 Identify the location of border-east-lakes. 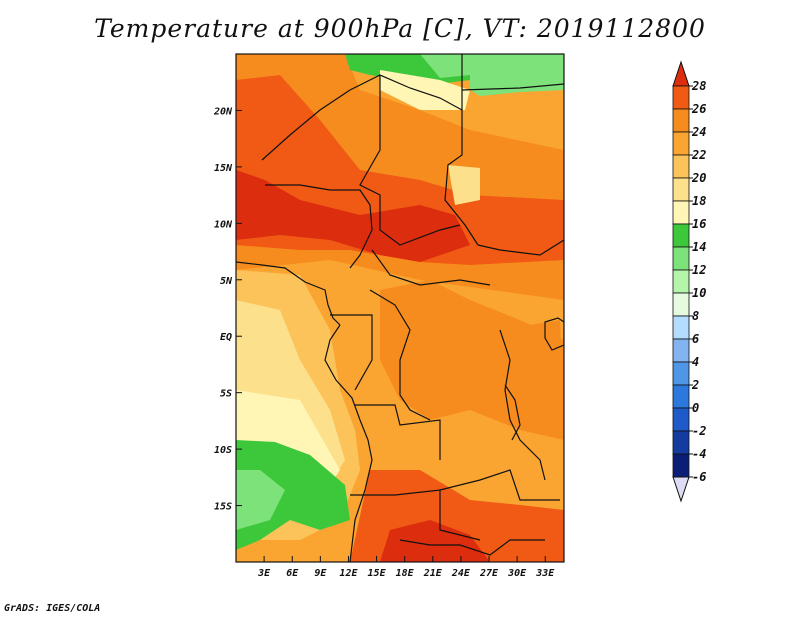
(522, 405).